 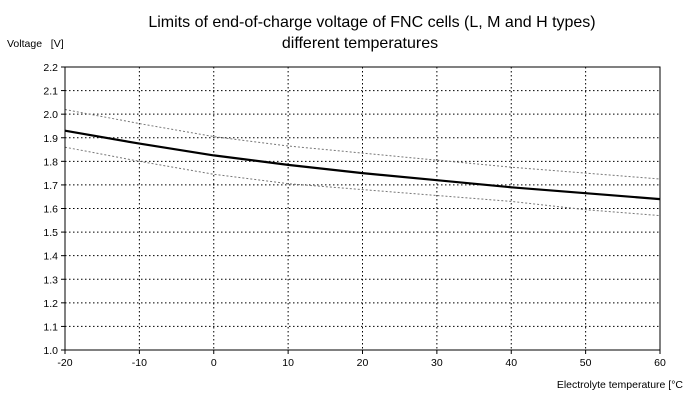 What do you see at coordinates (50, 139) in the screenshot?
I see `y-tick-label: 1.9` at bounding box center [50, 139].